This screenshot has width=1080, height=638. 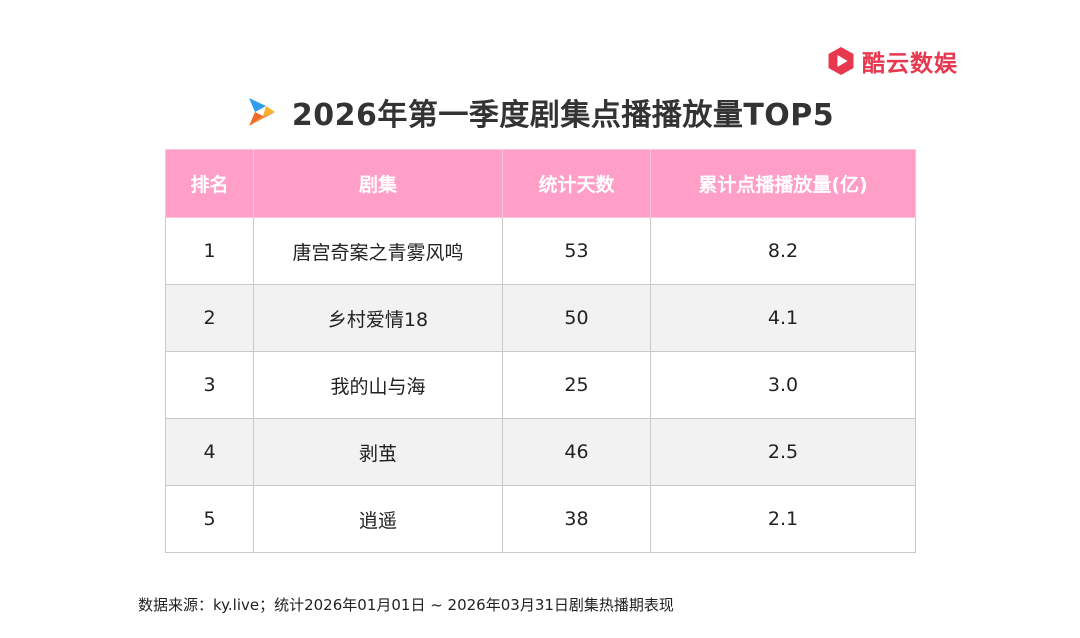 I want to click on column-header-days: 统计天数, so click(x=576, y=183).